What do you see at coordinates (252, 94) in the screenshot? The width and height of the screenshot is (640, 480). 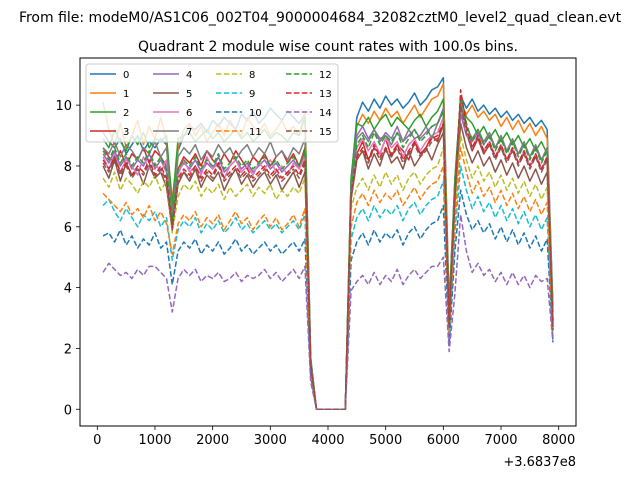 I see `legend-label-9: 9` at bounding box center [252, 94].